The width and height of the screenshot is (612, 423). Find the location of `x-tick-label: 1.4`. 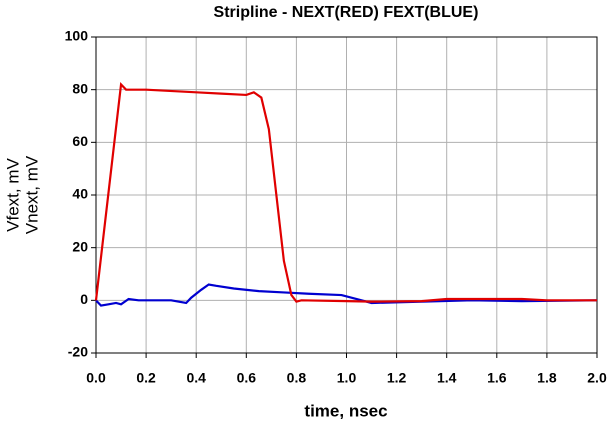

x-tick-label: 1.4 is located at coordinates (447, 378).